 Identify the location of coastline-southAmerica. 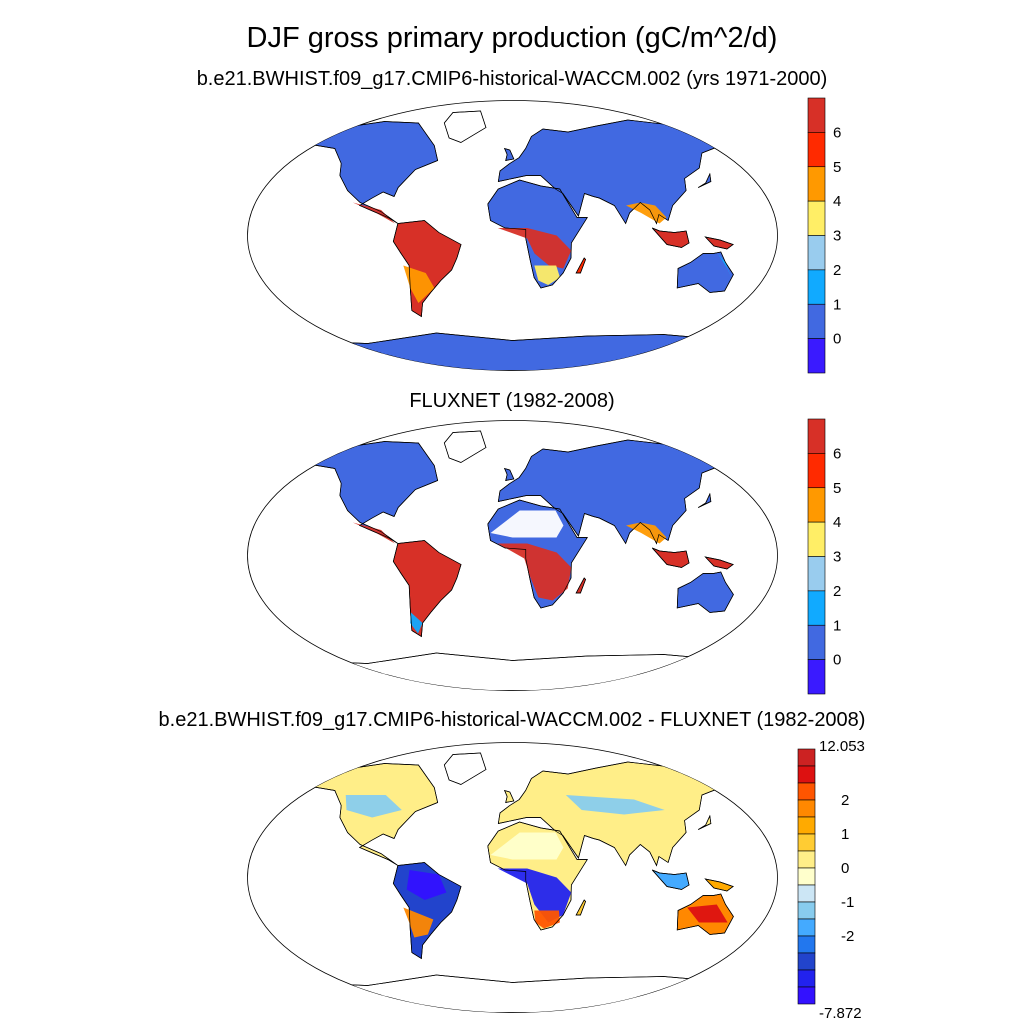
(427, 589).